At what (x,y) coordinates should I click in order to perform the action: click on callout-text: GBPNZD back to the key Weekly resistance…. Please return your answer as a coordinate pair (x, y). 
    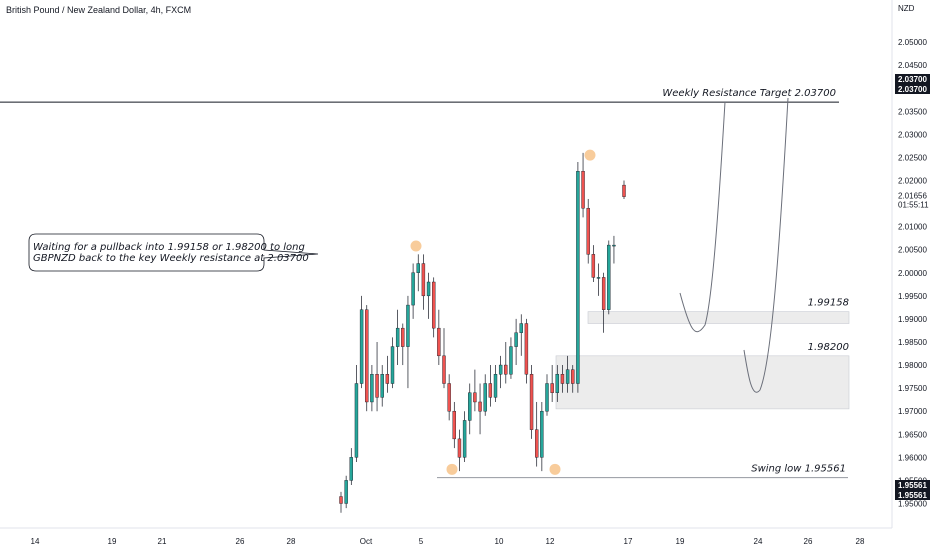
    Looking at the image, I should click on (171, 258).